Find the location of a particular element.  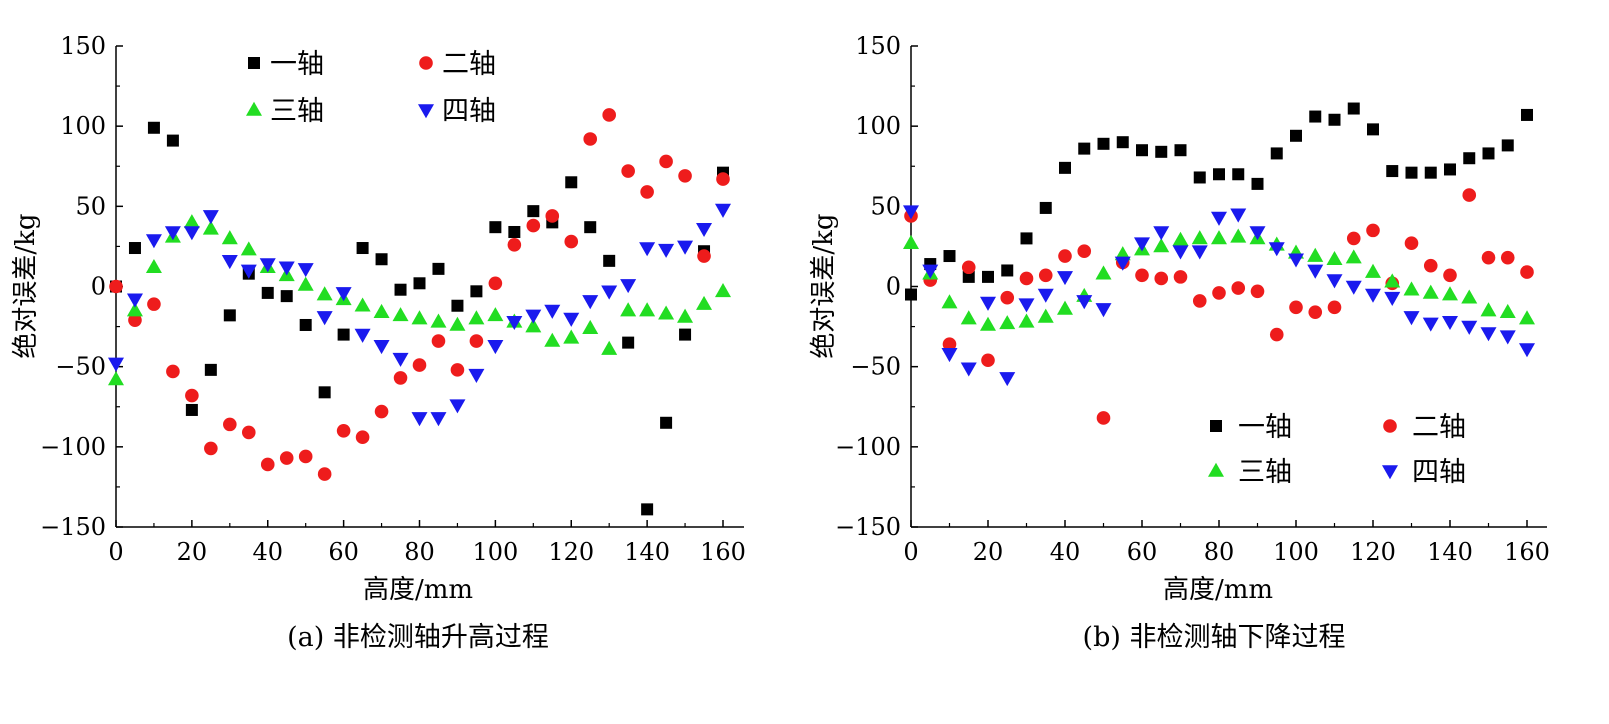

x-tick-label: 40 is located at coordinates (1065, 552).